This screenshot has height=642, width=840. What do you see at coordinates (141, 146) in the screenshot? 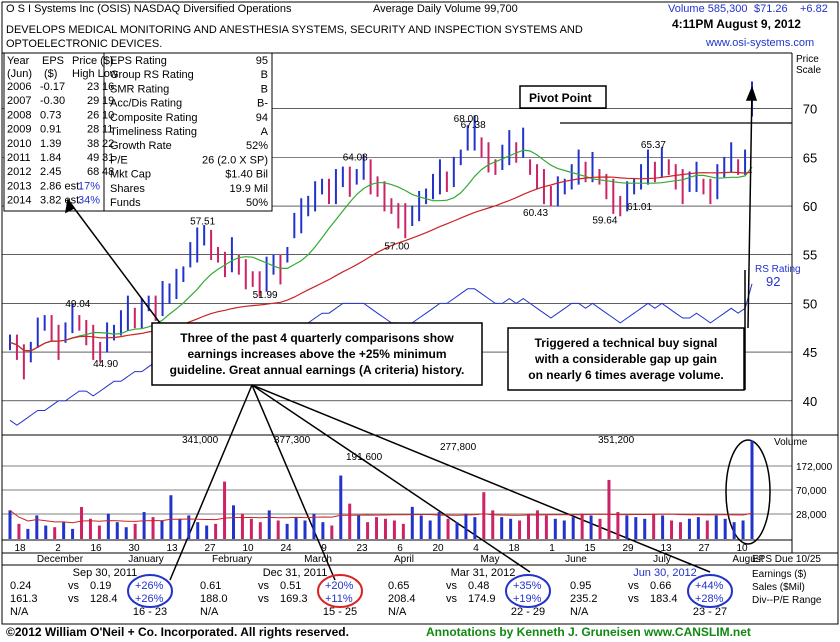
I see `rating-label: Growth Rate` at bounding box center [141, 146].